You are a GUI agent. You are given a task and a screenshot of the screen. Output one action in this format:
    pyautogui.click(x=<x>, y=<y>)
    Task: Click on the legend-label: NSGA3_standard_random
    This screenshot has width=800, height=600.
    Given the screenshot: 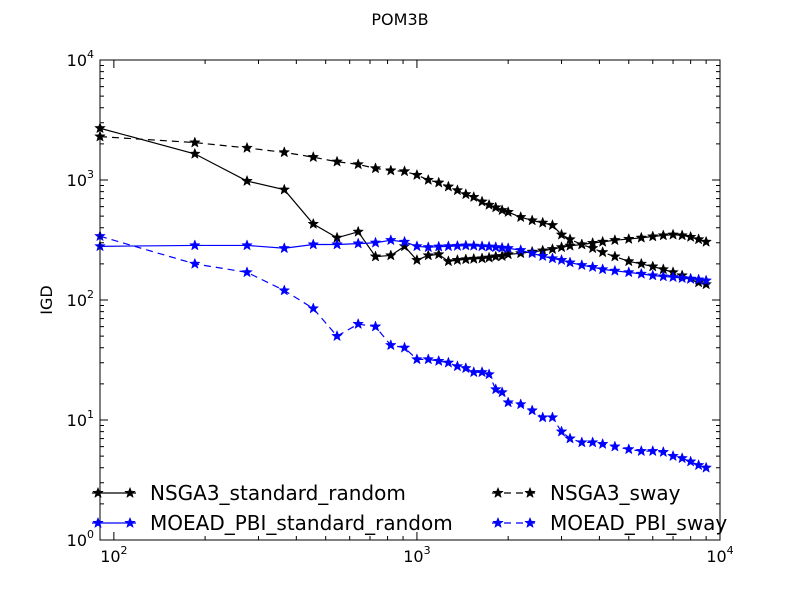 What is the action you would take?
    pyautogui.click(x=278, y=493)
    